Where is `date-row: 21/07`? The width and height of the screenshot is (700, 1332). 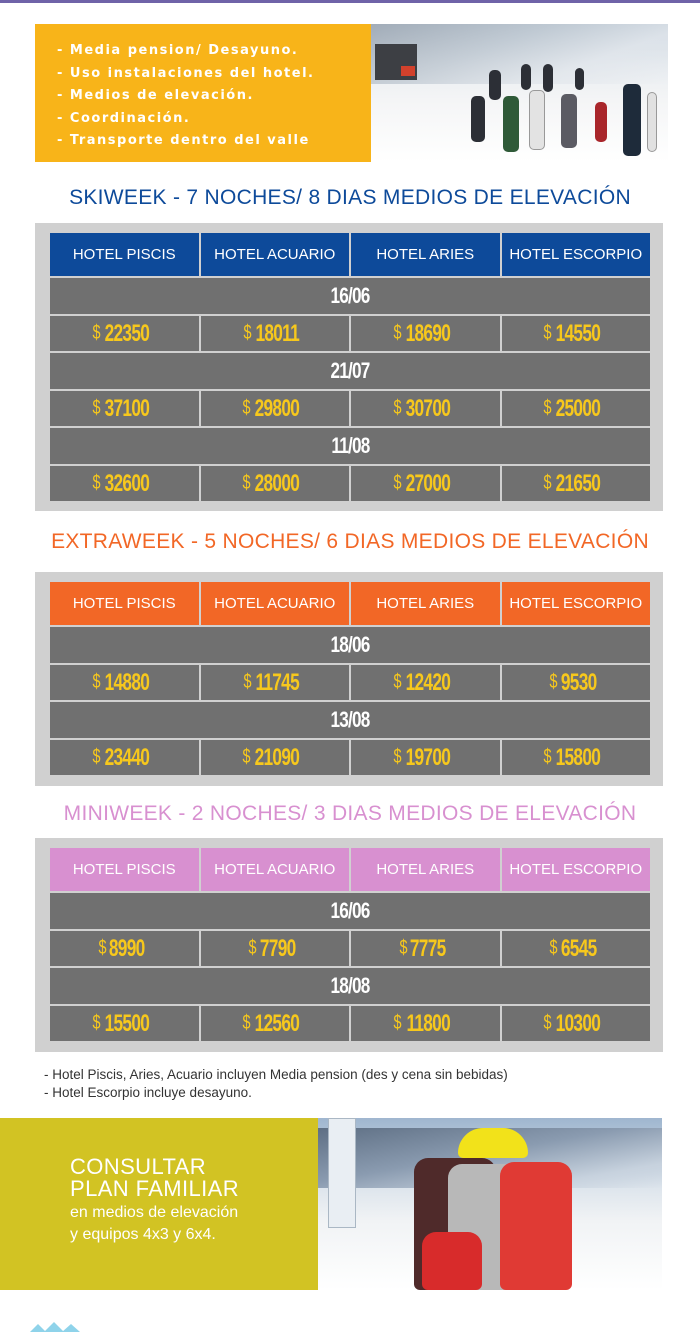 date-row: 21/07 is located at coordinates (350, 371).